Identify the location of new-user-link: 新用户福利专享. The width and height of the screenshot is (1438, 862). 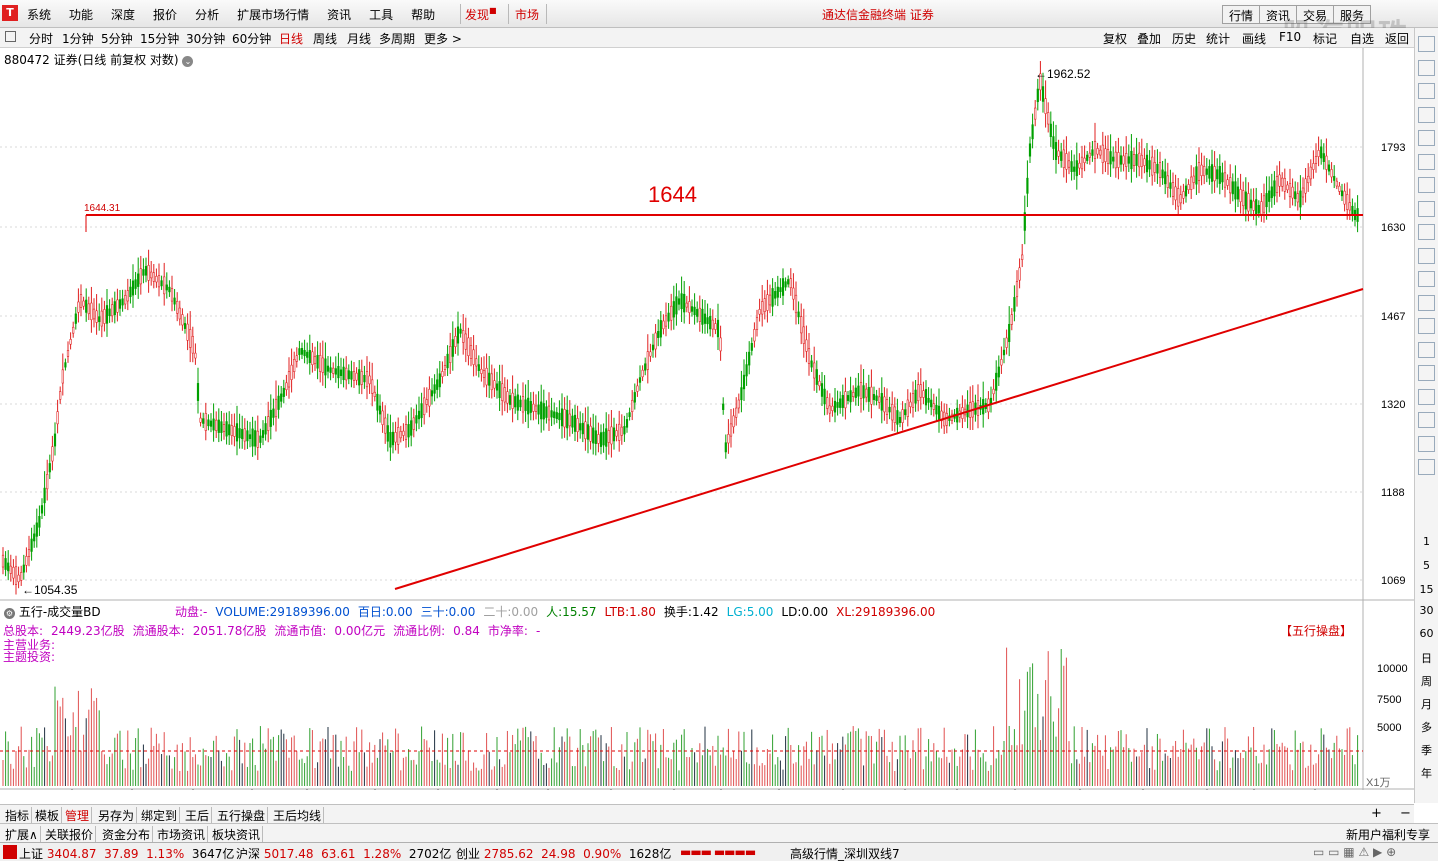
(1387, 835).